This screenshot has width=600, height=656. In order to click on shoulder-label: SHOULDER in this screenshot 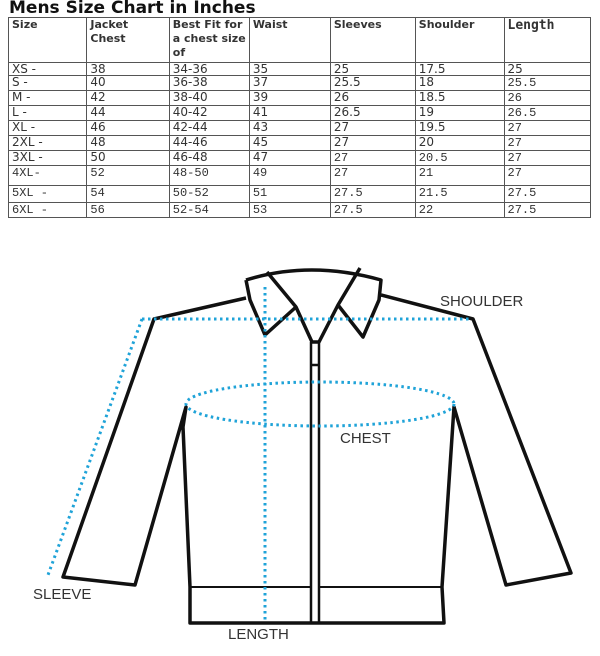, I will do `click(482, 301)`.